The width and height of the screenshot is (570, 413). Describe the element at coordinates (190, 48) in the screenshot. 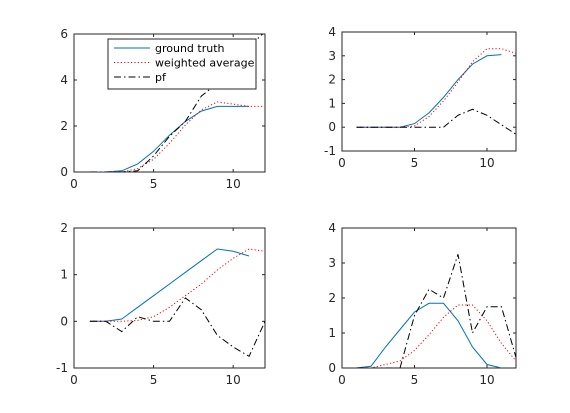

I see `legend-entry: ground truth` at that location.